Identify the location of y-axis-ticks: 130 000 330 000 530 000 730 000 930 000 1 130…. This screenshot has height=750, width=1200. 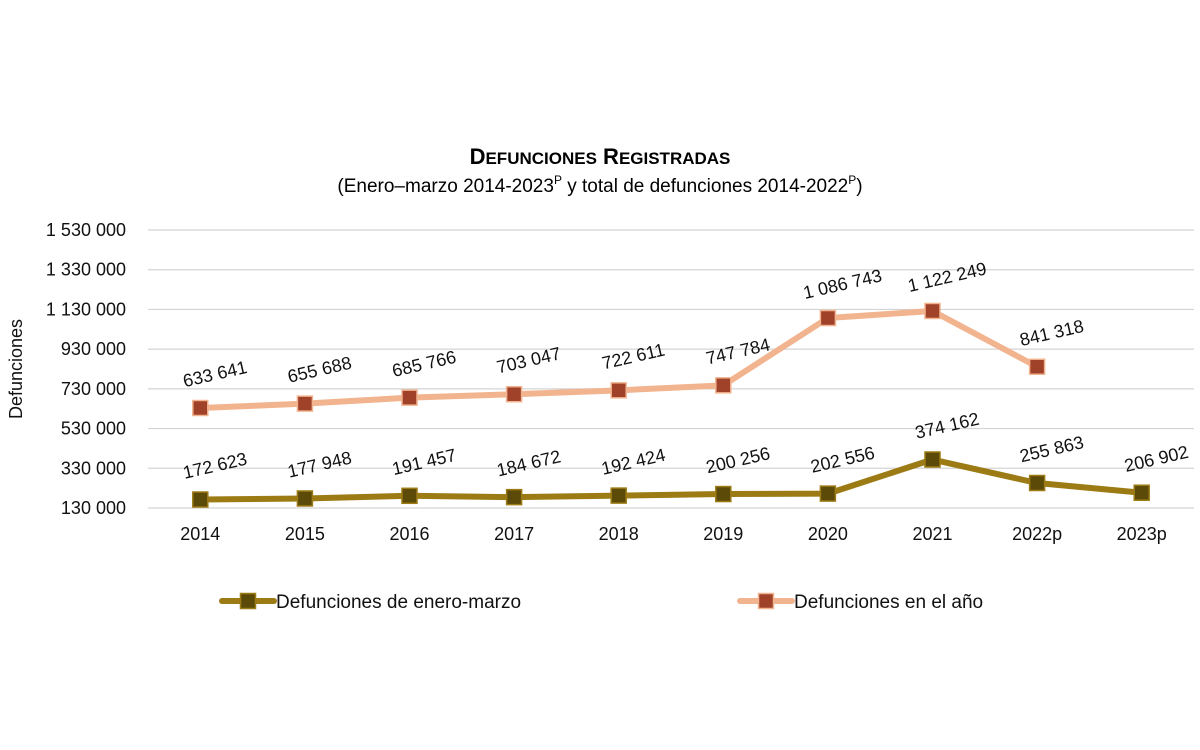
(86, 369).